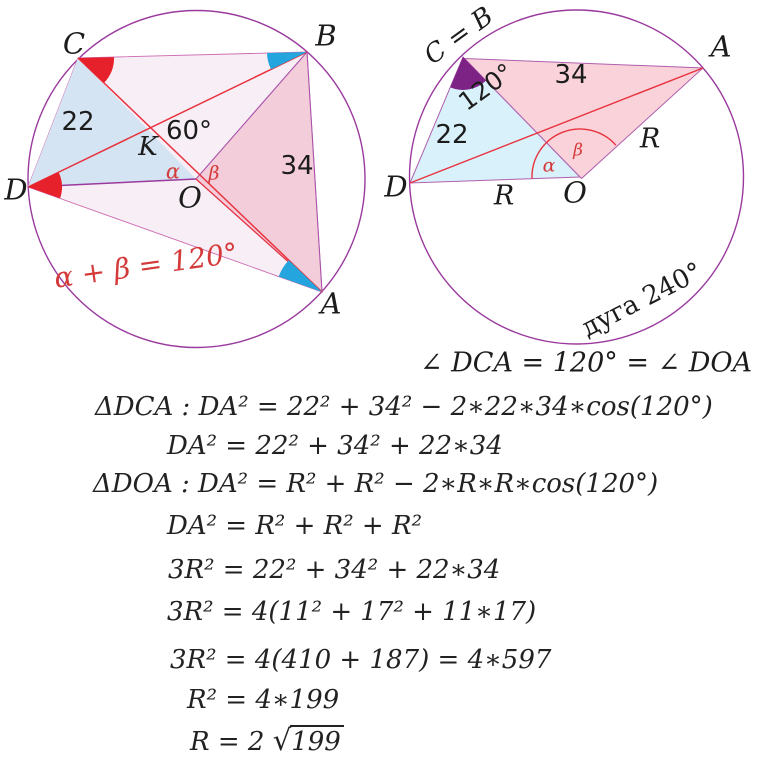 The width and height of the screenshot is (760, 766). What do you see at coordinates (112, 122) in the screenshot?
I see `left-triangle-dco` at bounding box center [112, 122].